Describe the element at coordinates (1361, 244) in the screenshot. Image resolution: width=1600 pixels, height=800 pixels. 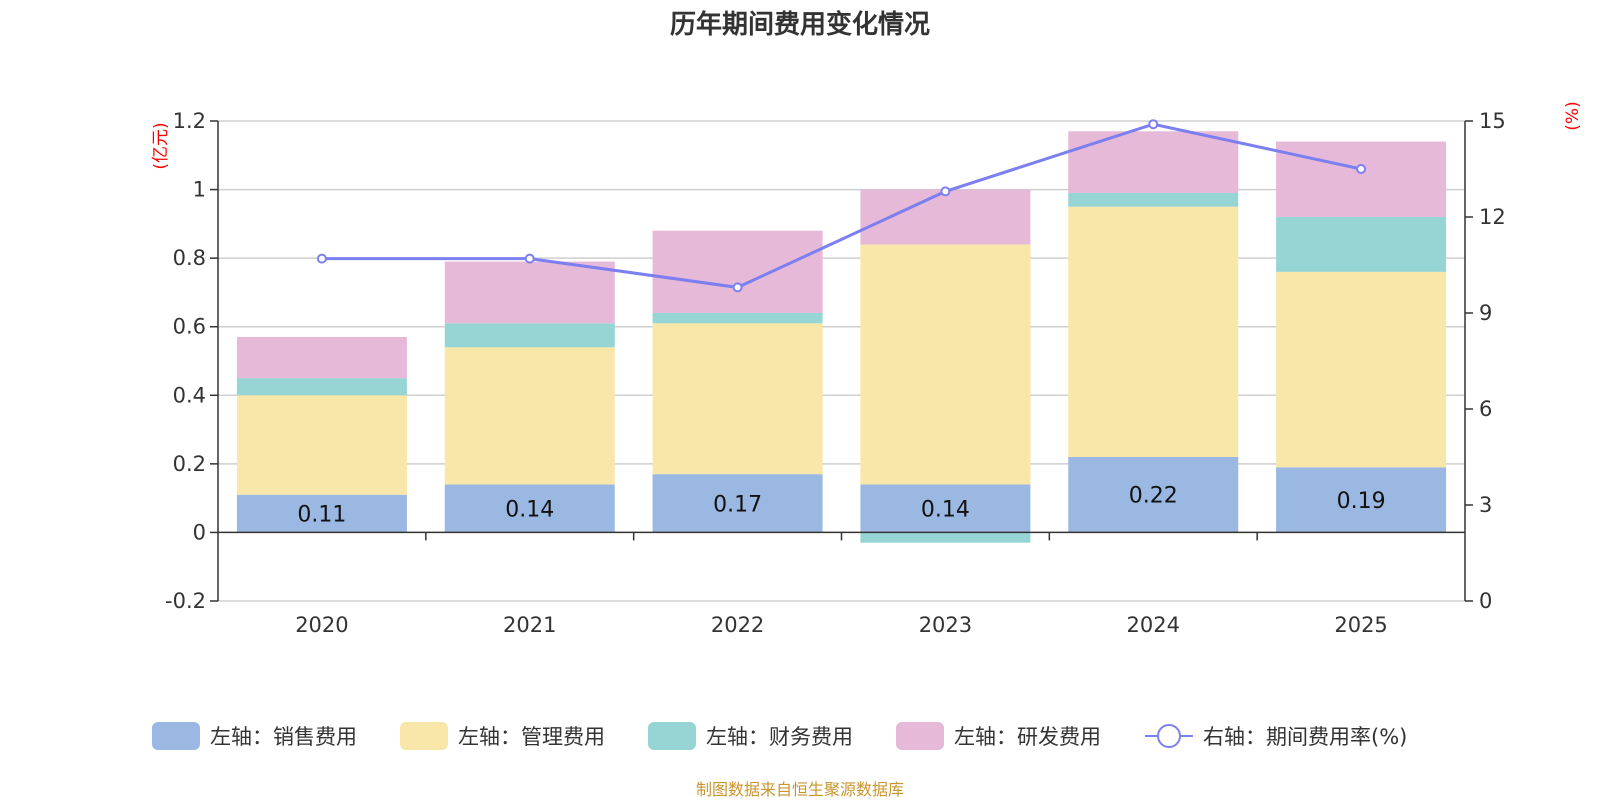
I see `bar-series2-2025` at that location.